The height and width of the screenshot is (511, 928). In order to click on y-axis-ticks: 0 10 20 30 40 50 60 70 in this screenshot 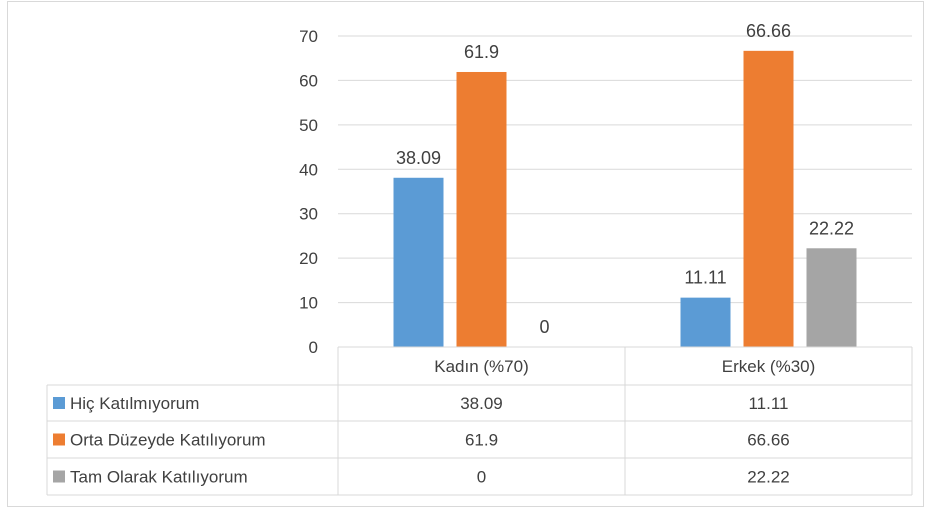, I will do `click(308, 192)`.